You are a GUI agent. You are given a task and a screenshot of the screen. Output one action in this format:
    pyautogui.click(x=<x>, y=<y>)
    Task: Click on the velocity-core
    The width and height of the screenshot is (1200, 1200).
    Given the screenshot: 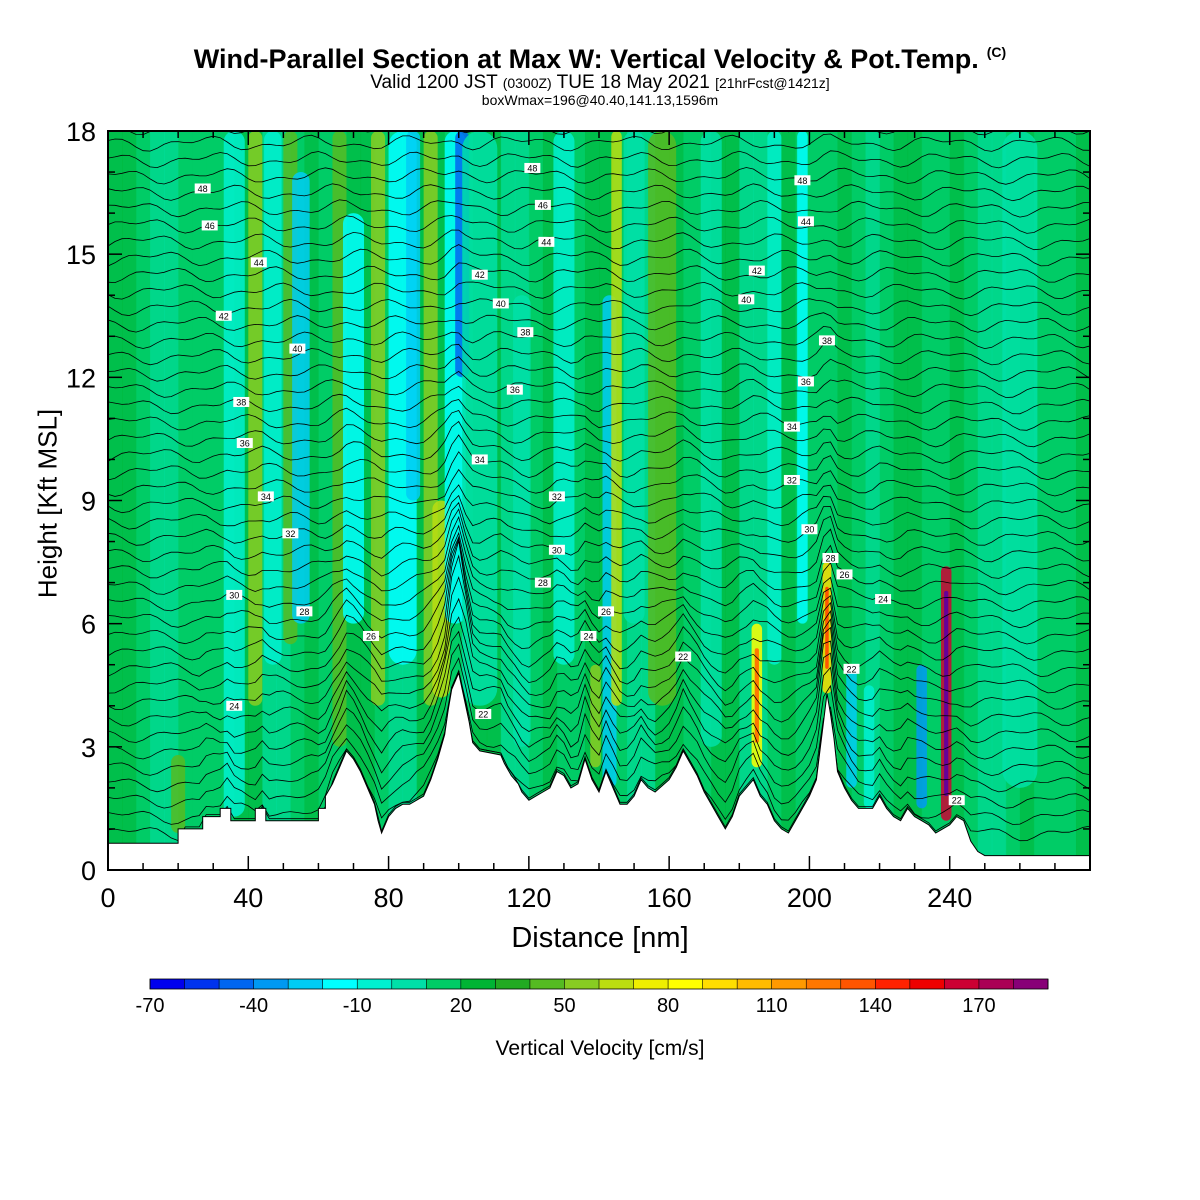 What is the action you would take?
    pyautogui.click(x=827, y=627)
    